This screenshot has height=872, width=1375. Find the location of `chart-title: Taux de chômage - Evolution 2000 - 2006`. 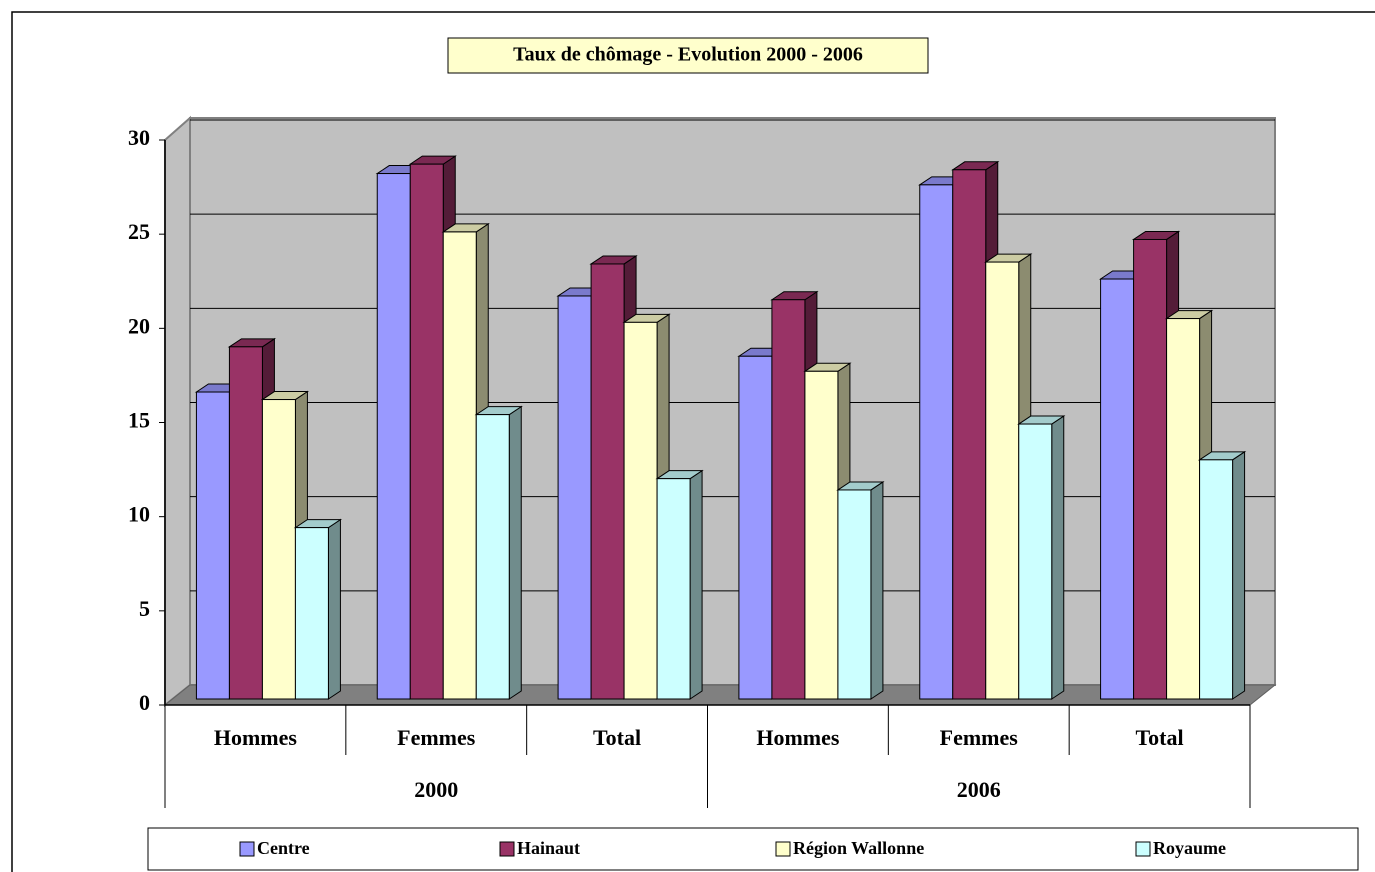

chart-title: Taux de chômage - Evolution 2000 - 2006 is located at coordinates (688, 55).